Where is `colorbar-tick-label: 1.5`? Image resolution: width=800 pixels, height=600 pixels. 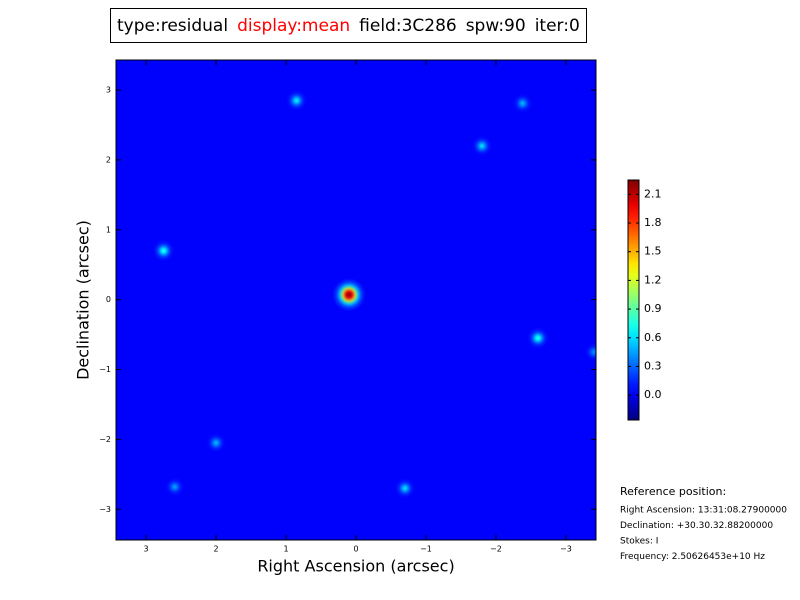
colorbar-tick-label: 1.5 is located at coordinates (653, 251).